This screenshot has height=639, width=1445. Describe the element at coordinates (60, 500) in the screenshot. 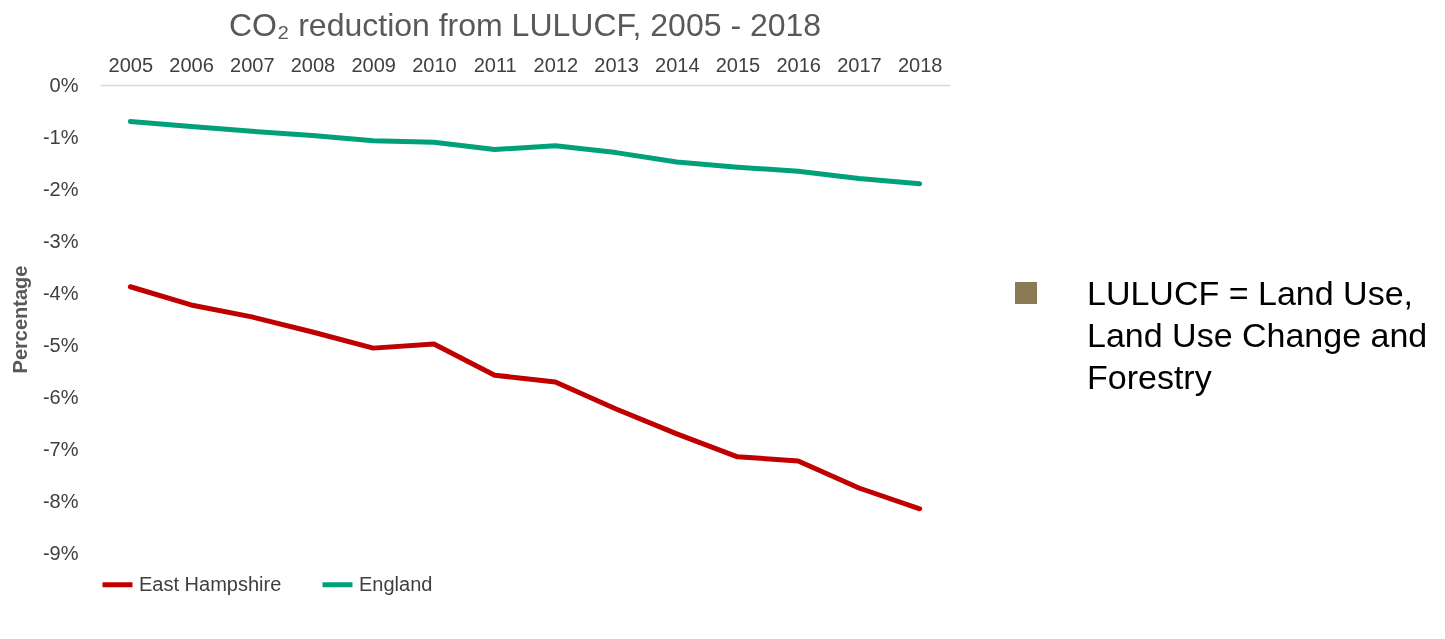

I see `y-tick-label: -8%` at that location.